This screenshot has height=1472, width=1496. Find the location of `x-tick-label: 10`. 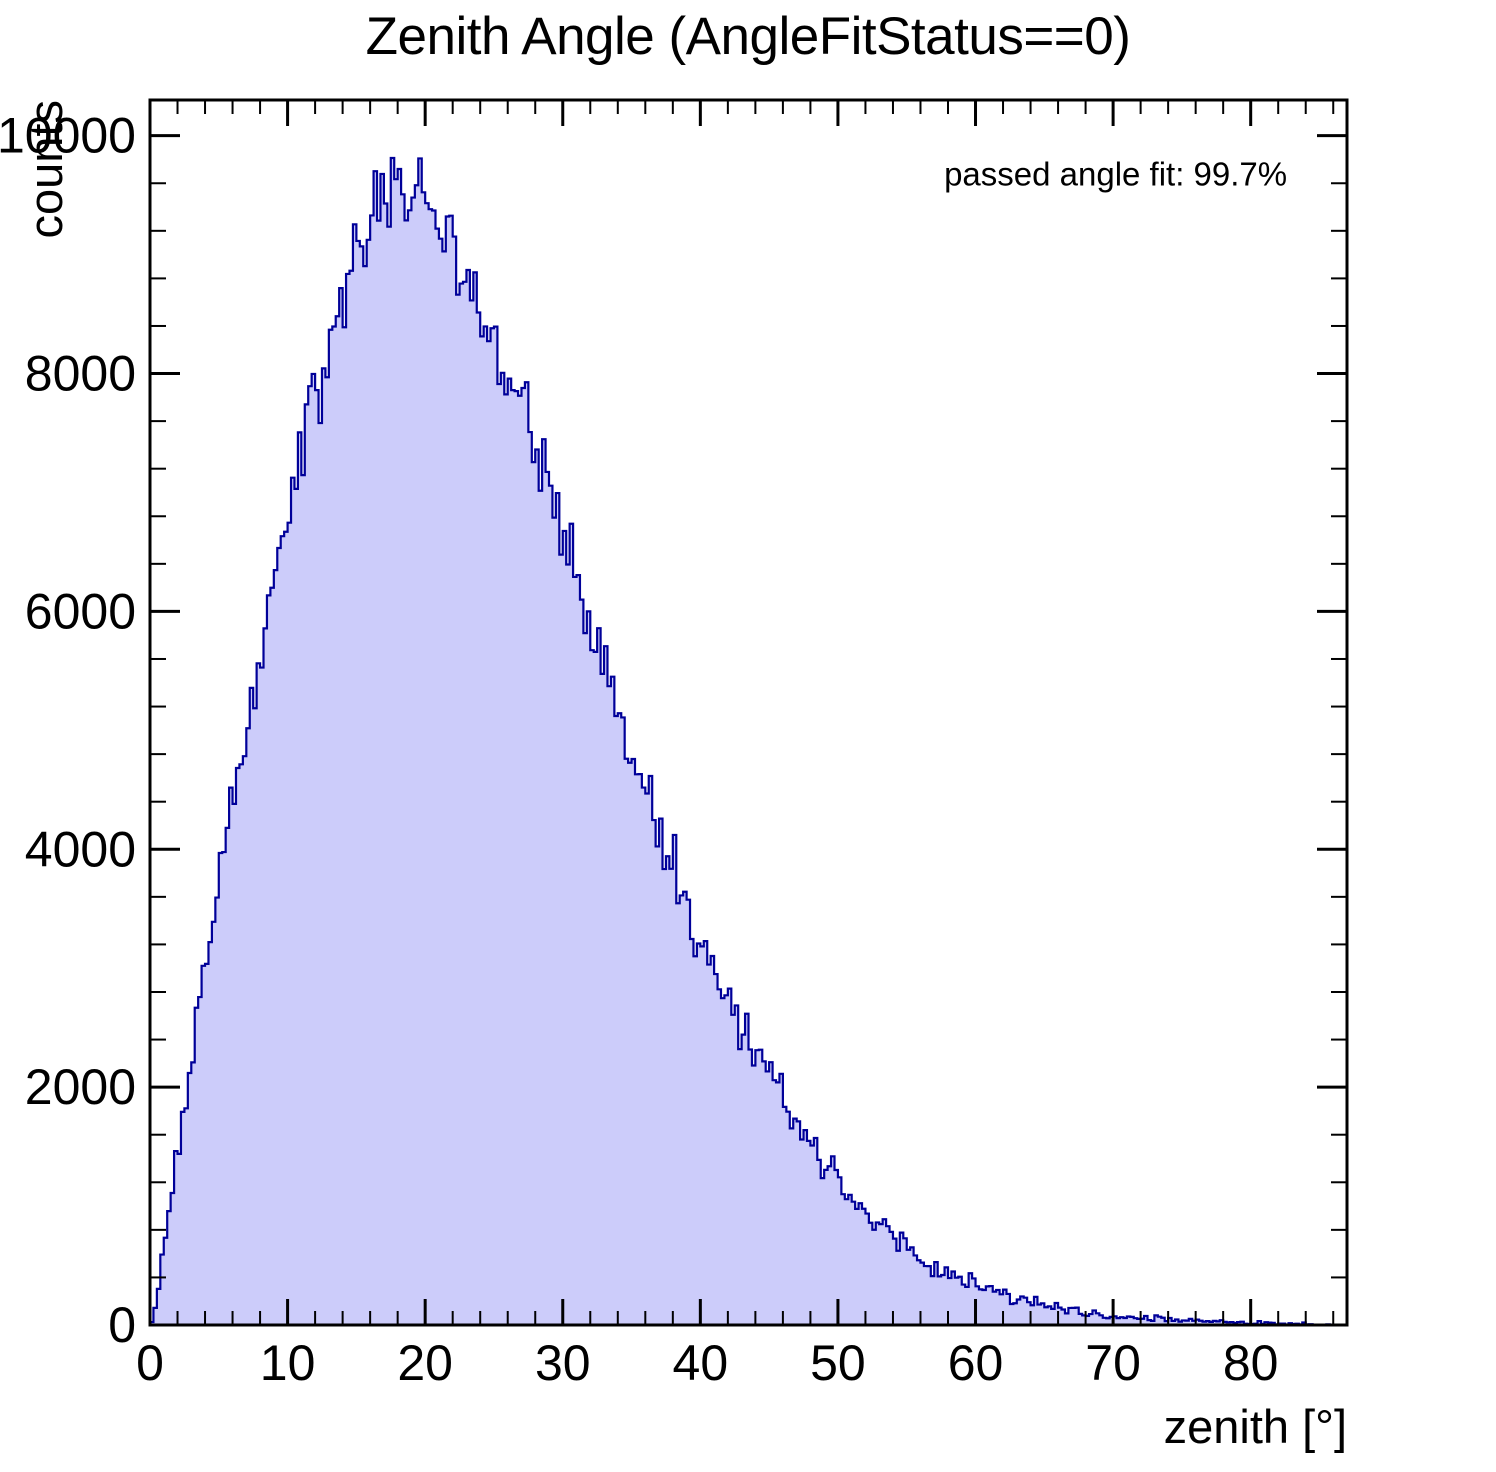

x-tick-label: 10 is located at coordinates (288, 1363).